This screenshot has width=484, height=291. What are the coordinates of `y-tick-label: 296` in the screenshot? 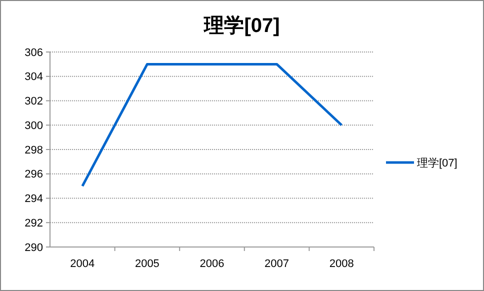 It's located at (33, 174).